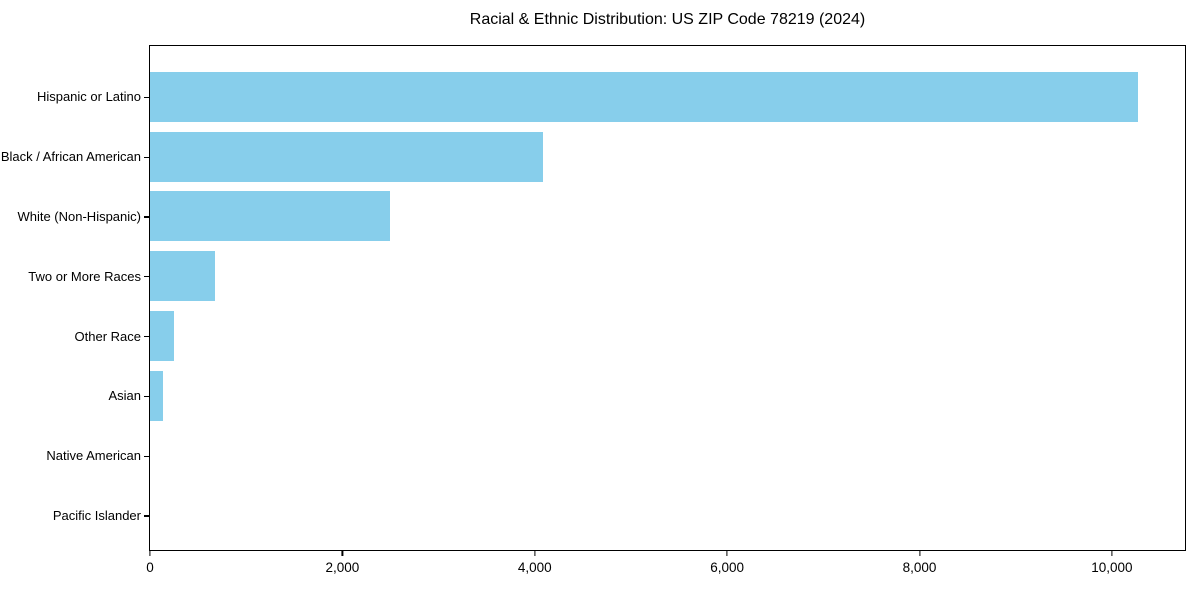  I want to click on bar-row-native-american, so click(667, 456).